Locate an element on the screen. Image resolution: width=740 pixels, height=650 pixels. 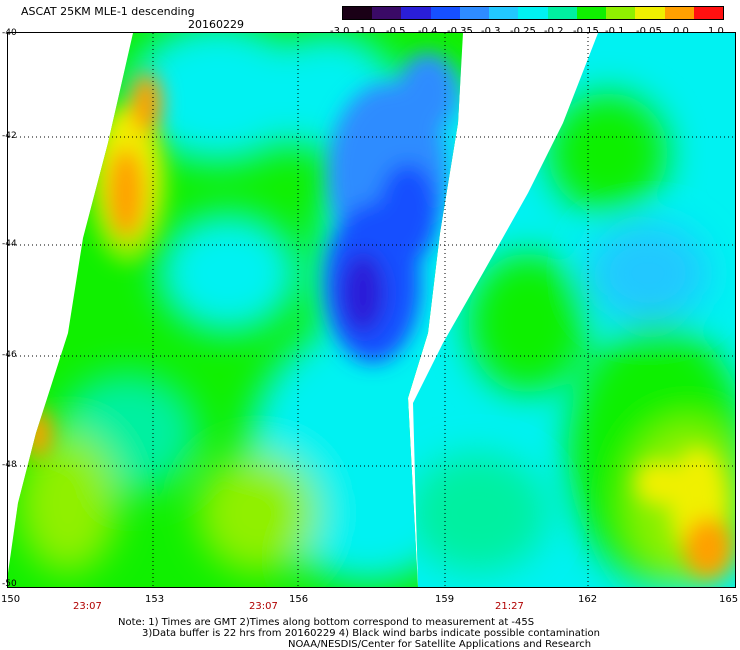
colorbar-label: -0.15 is located at coordinates (586, 31).